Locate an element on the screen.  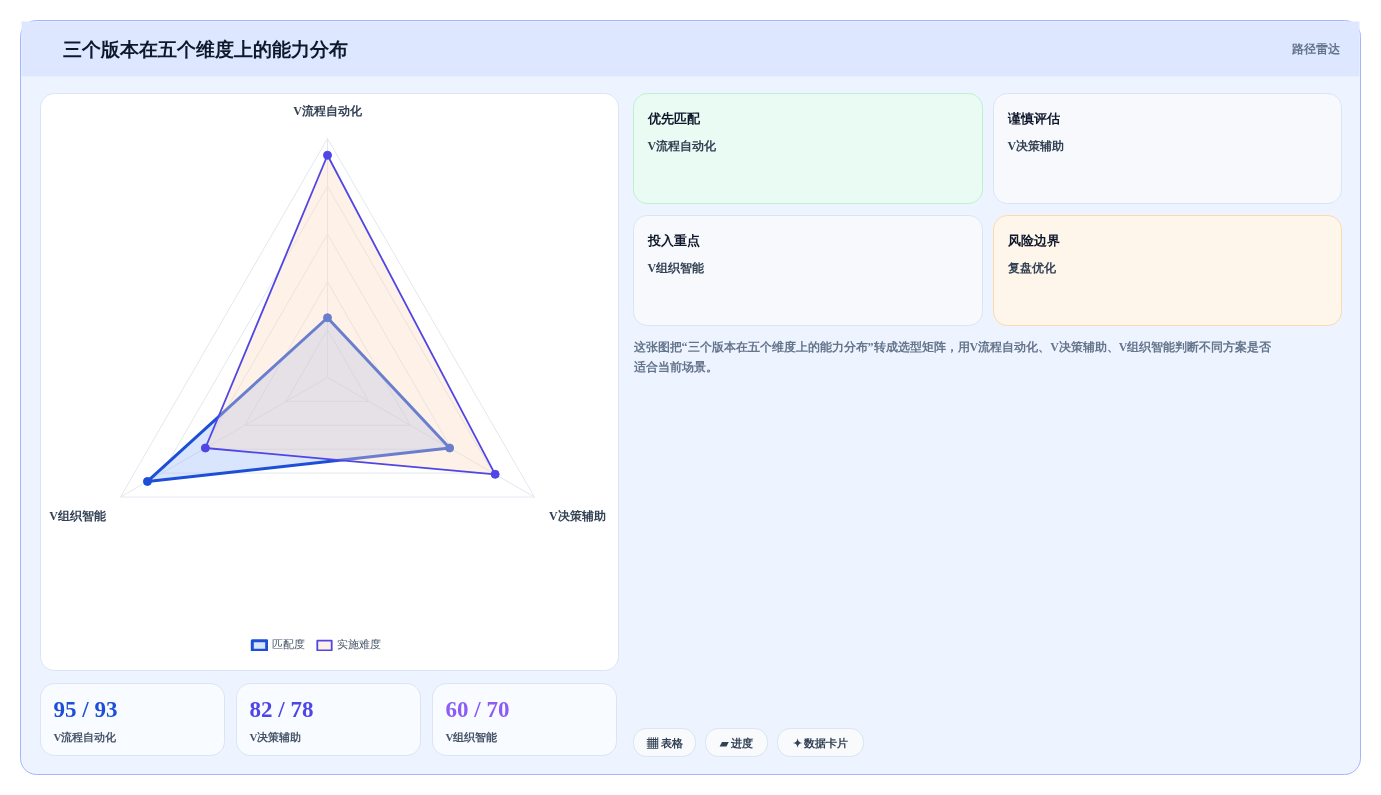
text: ✦ 数据卡片 is located at coordinates (820, 742).